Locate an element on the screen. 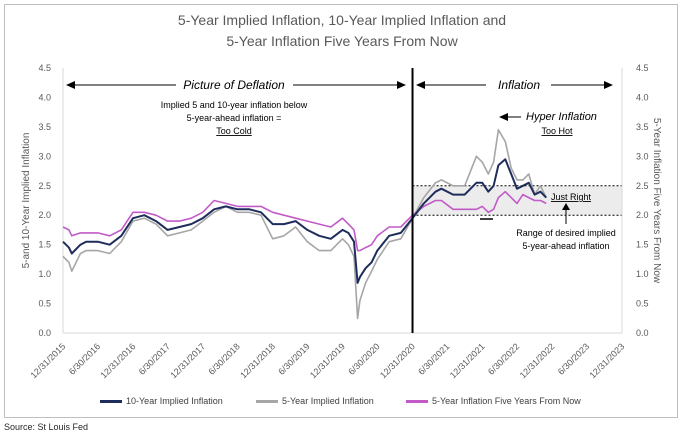 This screenshot has height=438, width=684. deflation-note-line2: 5-year-ahead inflation = is located at coordinates (234, 118).